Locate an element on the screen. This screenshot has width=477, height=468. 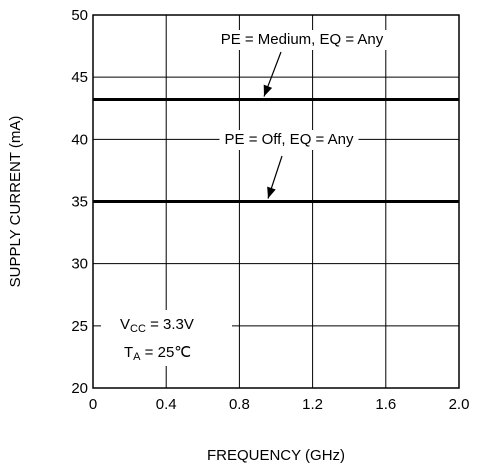
x-tick-label: 0.4 is located at coordinates (166, 404).